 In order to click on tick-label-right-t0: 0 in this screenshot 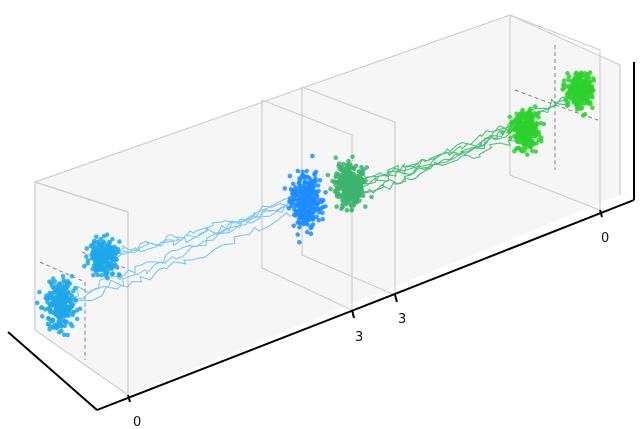, I will do `click(605, 238)`.